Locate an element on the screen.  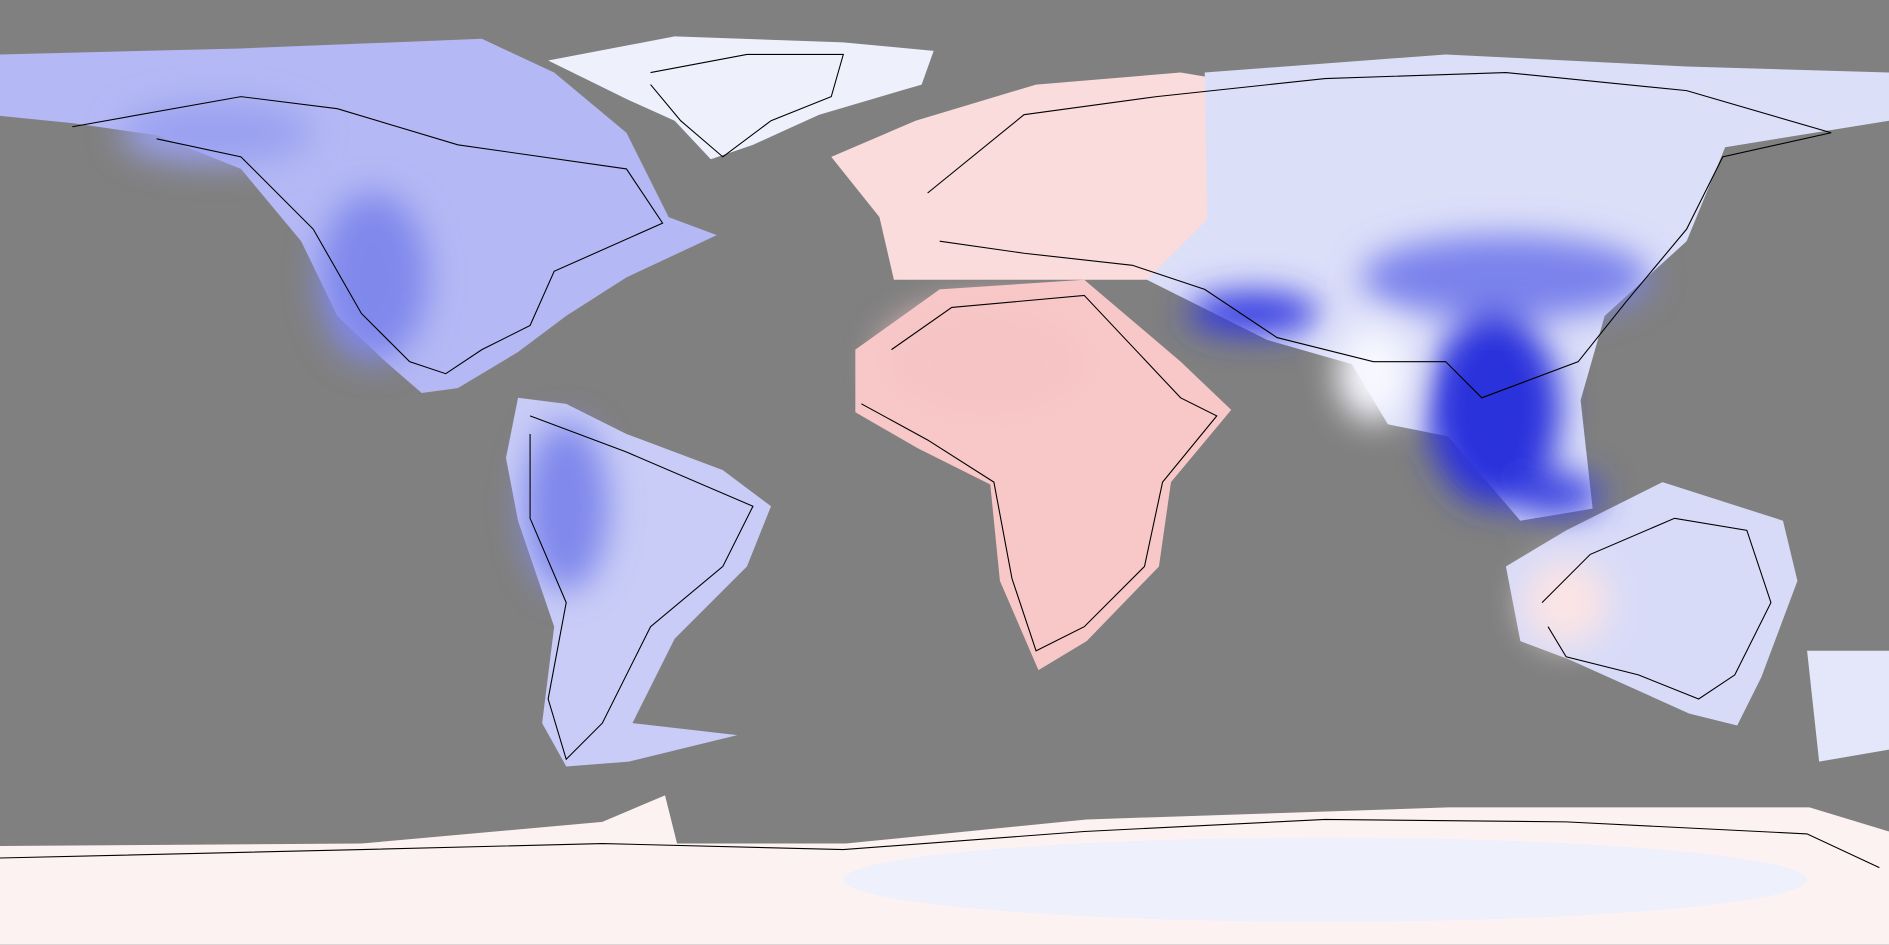
canada is located at coordinates (217, 132).